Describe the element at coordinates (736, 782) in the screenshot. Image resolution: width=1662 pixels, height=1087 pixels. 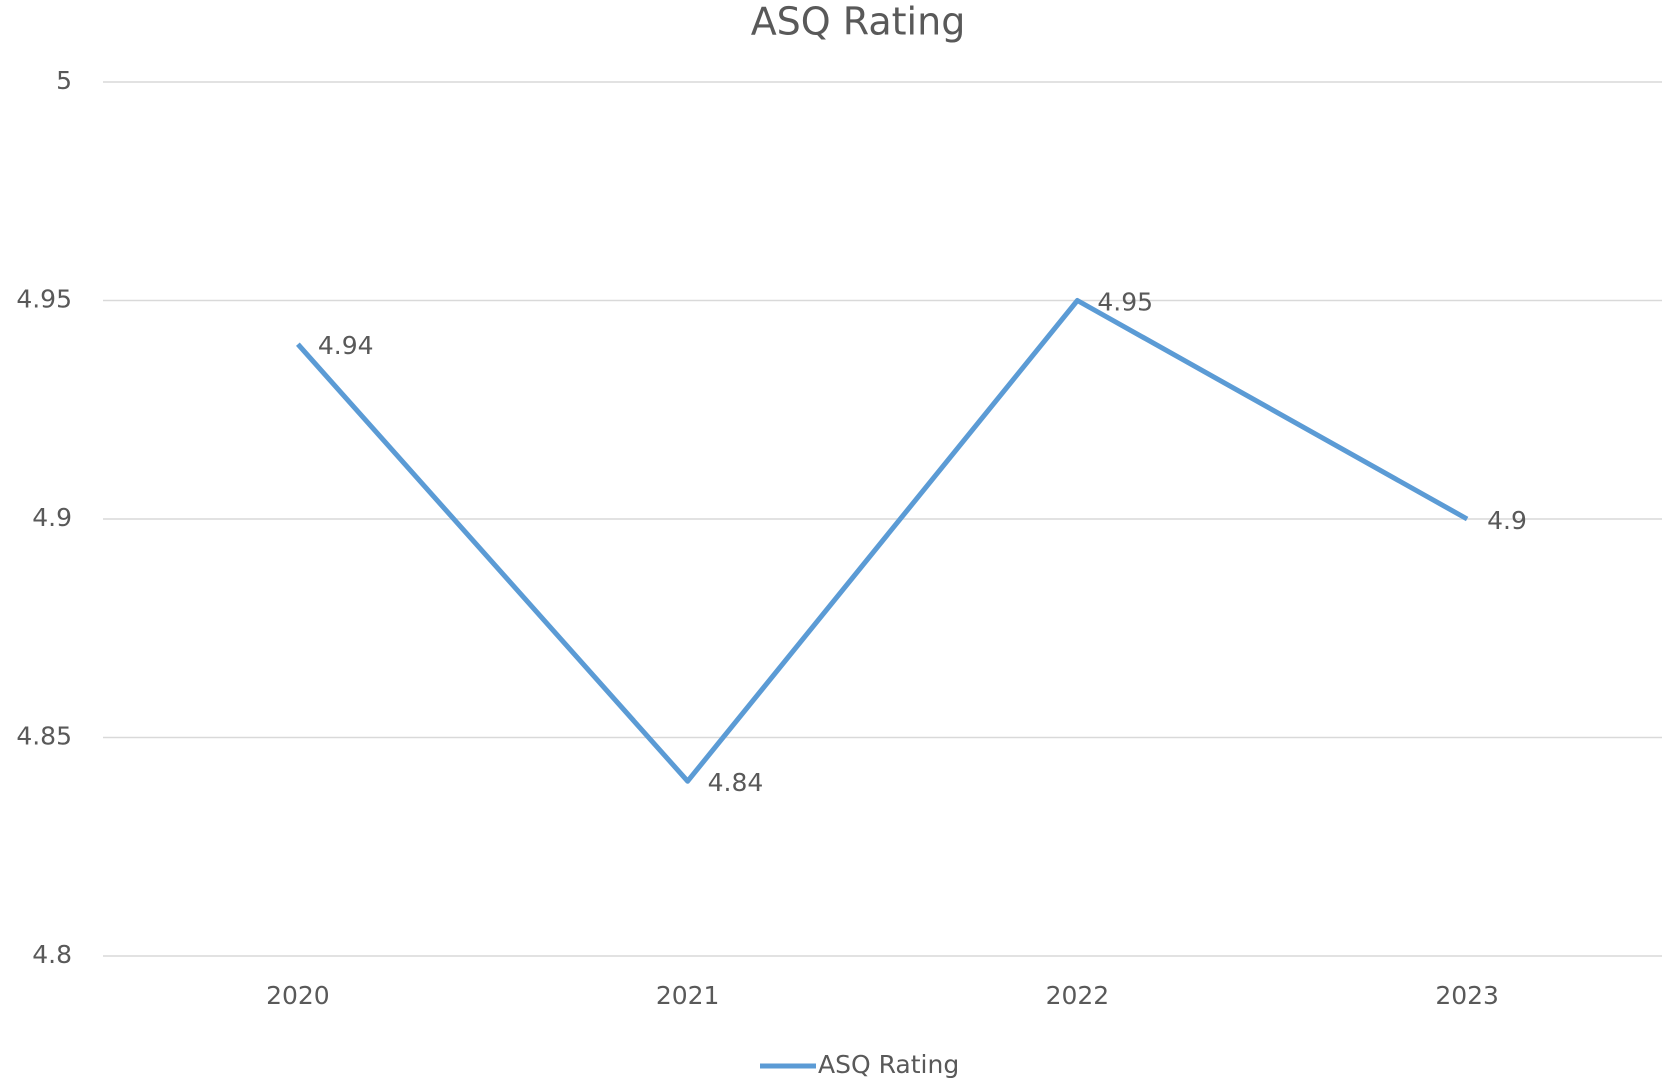
I see `data-label: 4.84` at that location.